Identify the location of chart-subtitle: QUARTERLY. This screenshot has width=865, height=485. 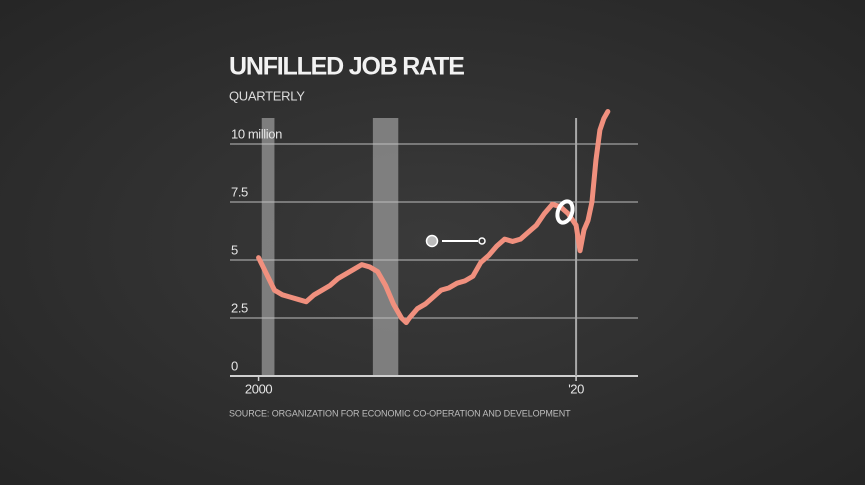
(267, 95).